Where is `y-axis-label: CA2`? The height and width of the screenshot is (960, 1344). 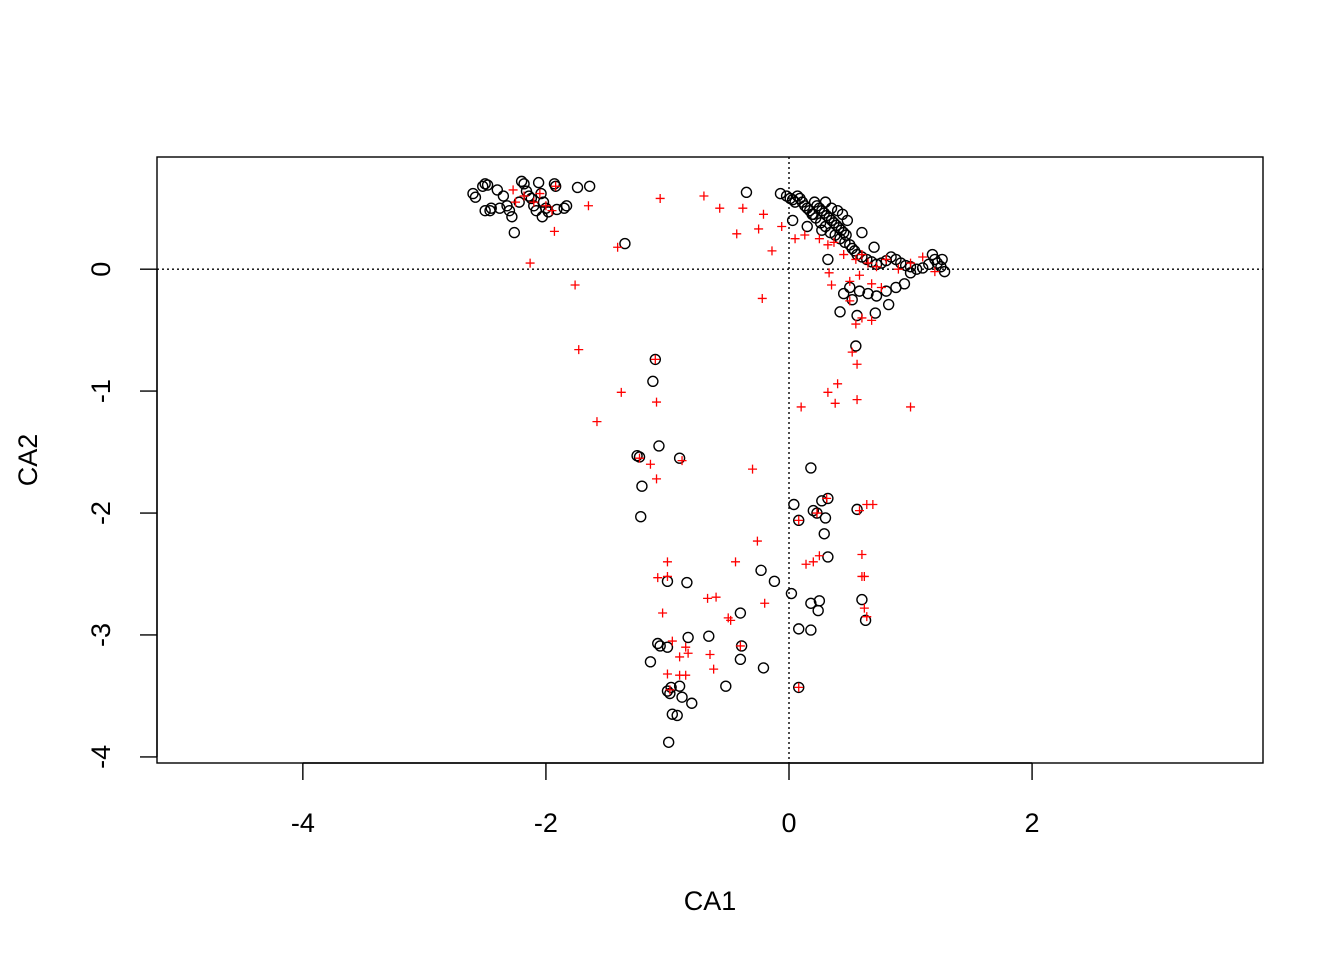 y-axis-label: CA2 is located at coordinates (28, 460).